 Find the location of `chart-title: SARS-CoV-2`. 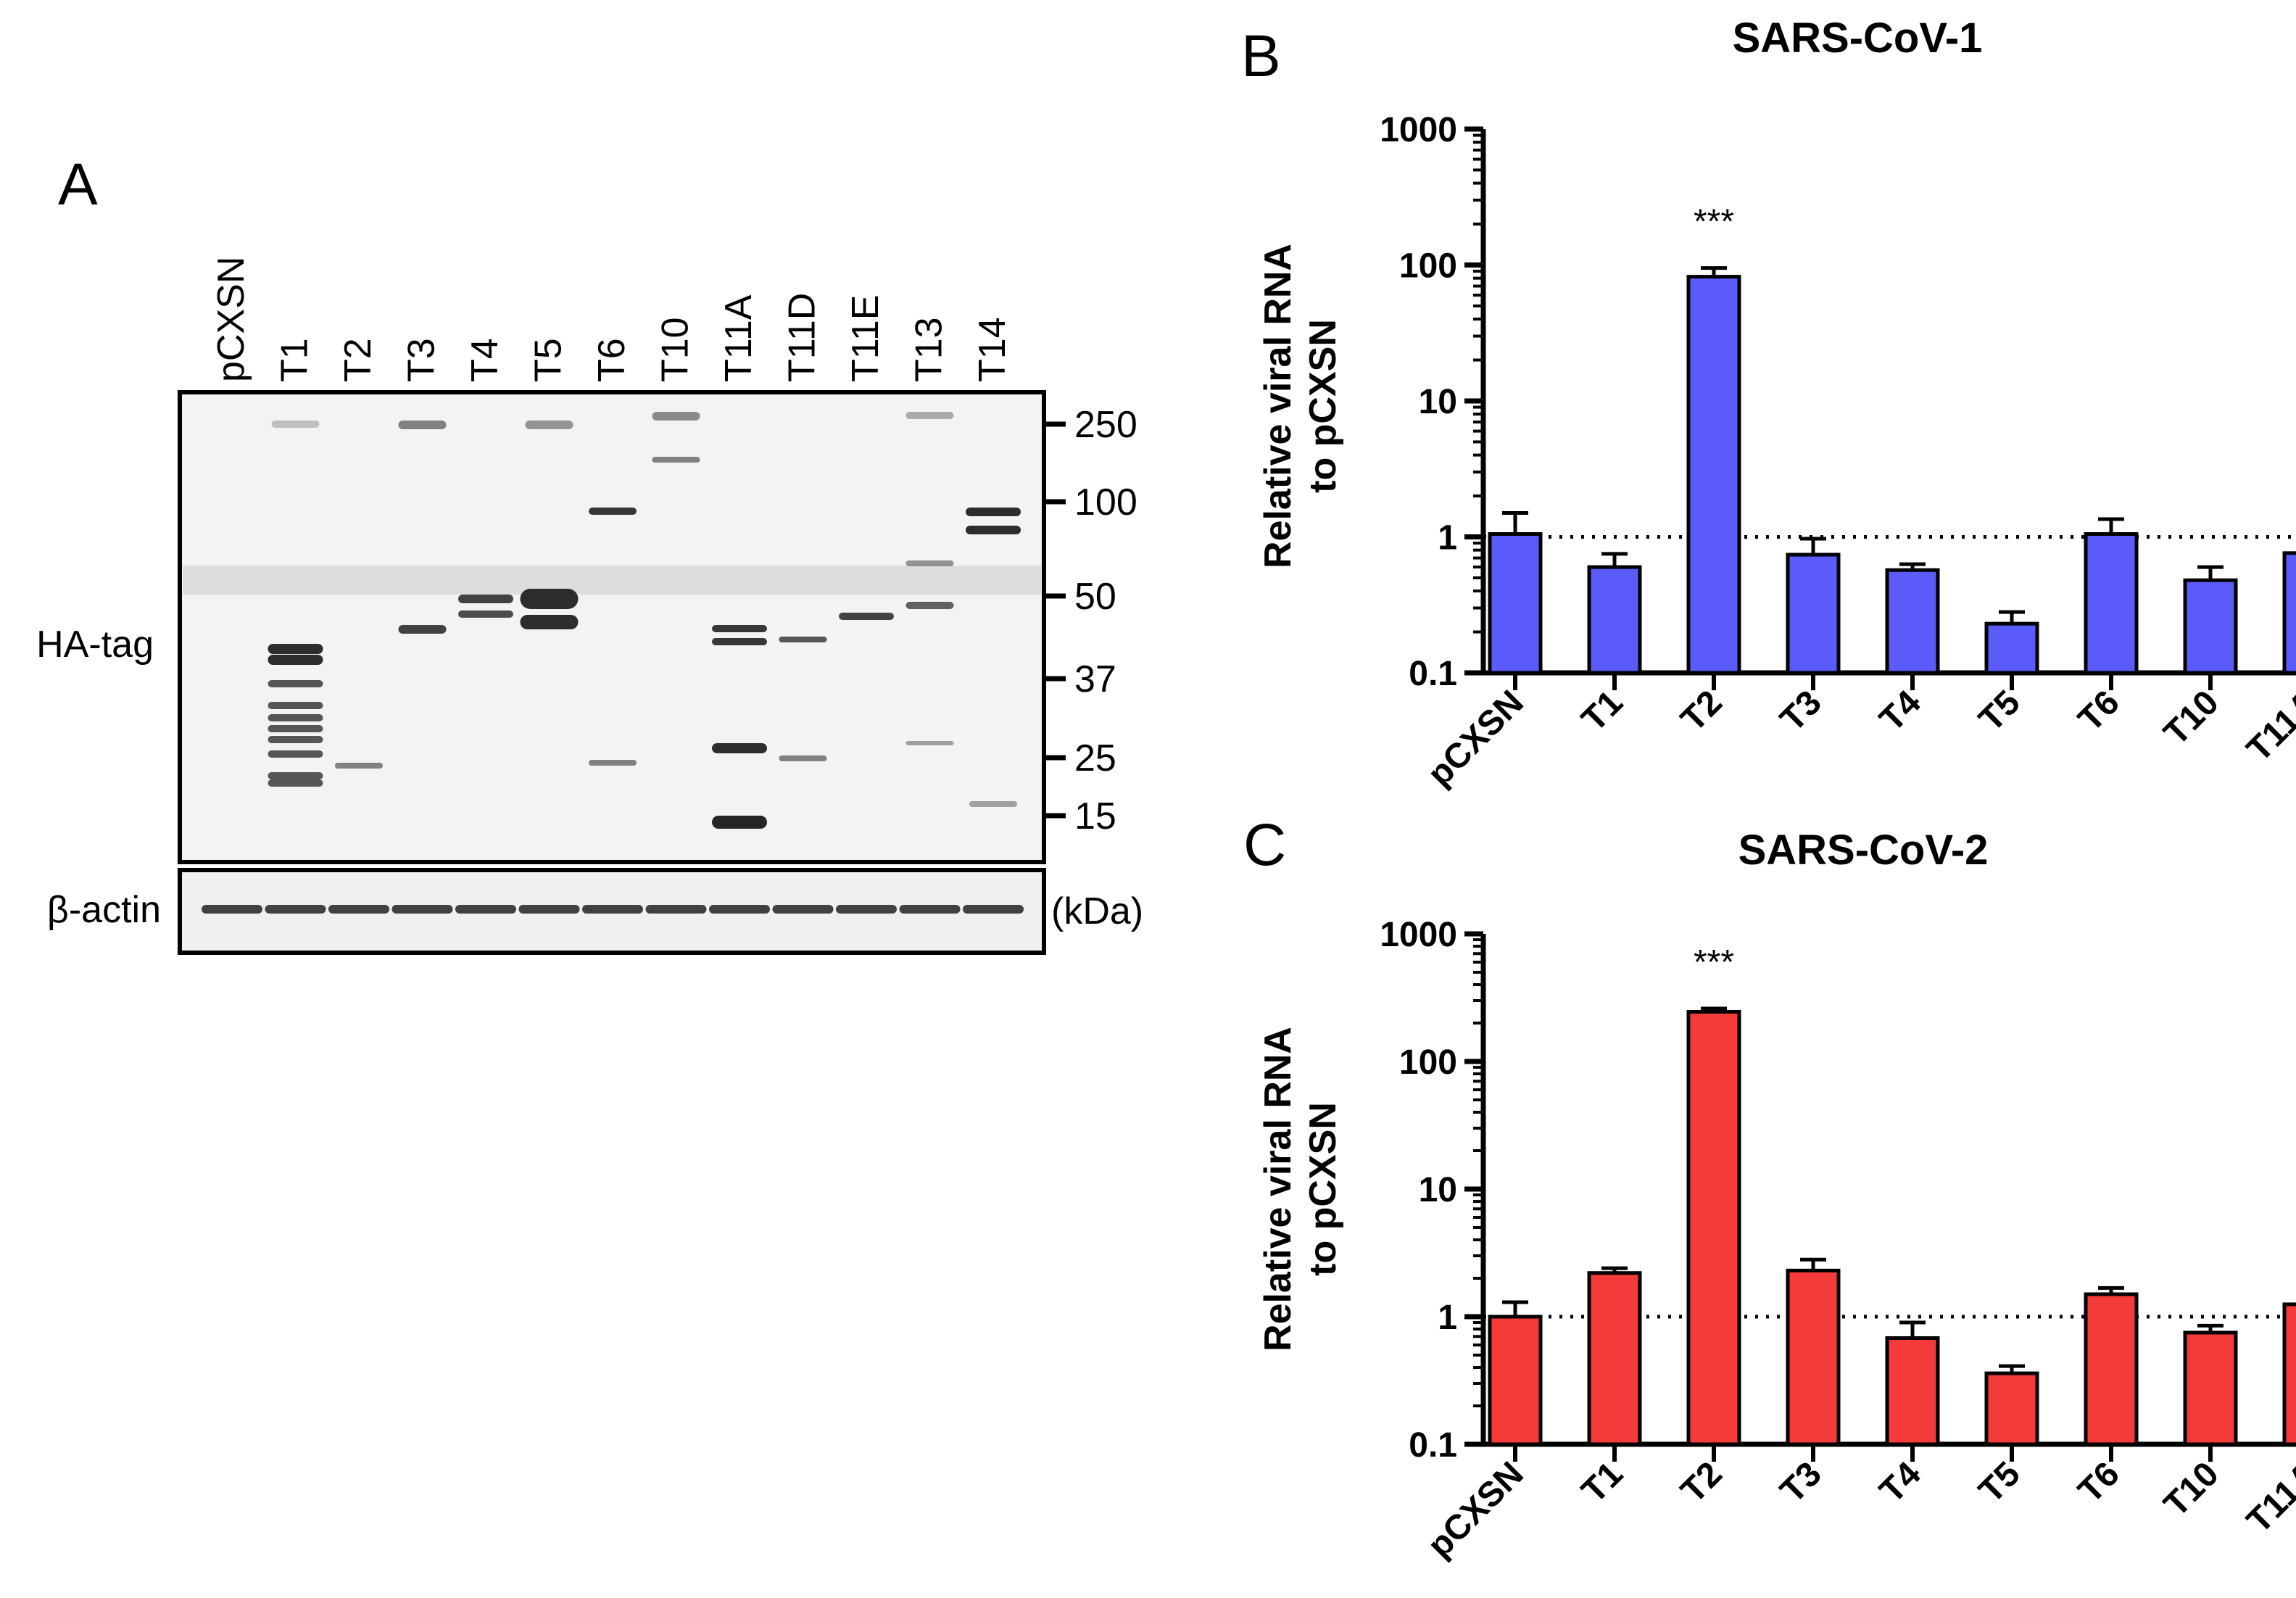

chart-title: SARS-CoV-2 is located at coordinates (1863, 850).